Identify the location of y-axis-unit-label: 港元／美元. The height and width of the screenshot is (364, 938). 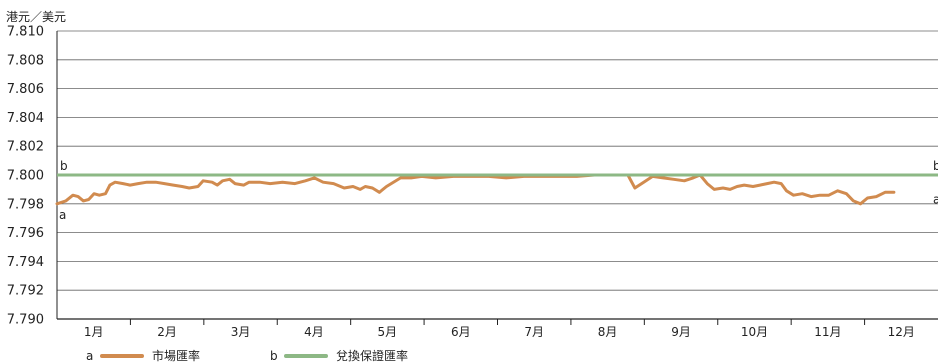
(36, 17).